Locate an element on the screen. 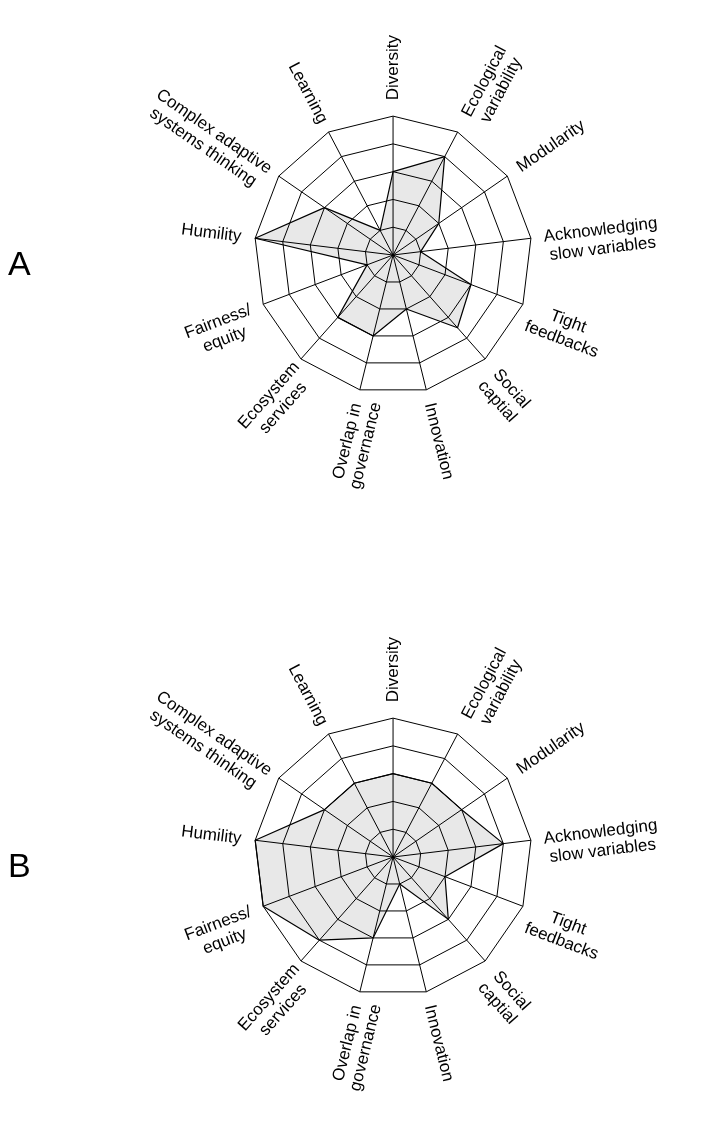 Image resolution: width=713 pixels, height=1141 pixels. text: A is located at coordinates (19, 263).